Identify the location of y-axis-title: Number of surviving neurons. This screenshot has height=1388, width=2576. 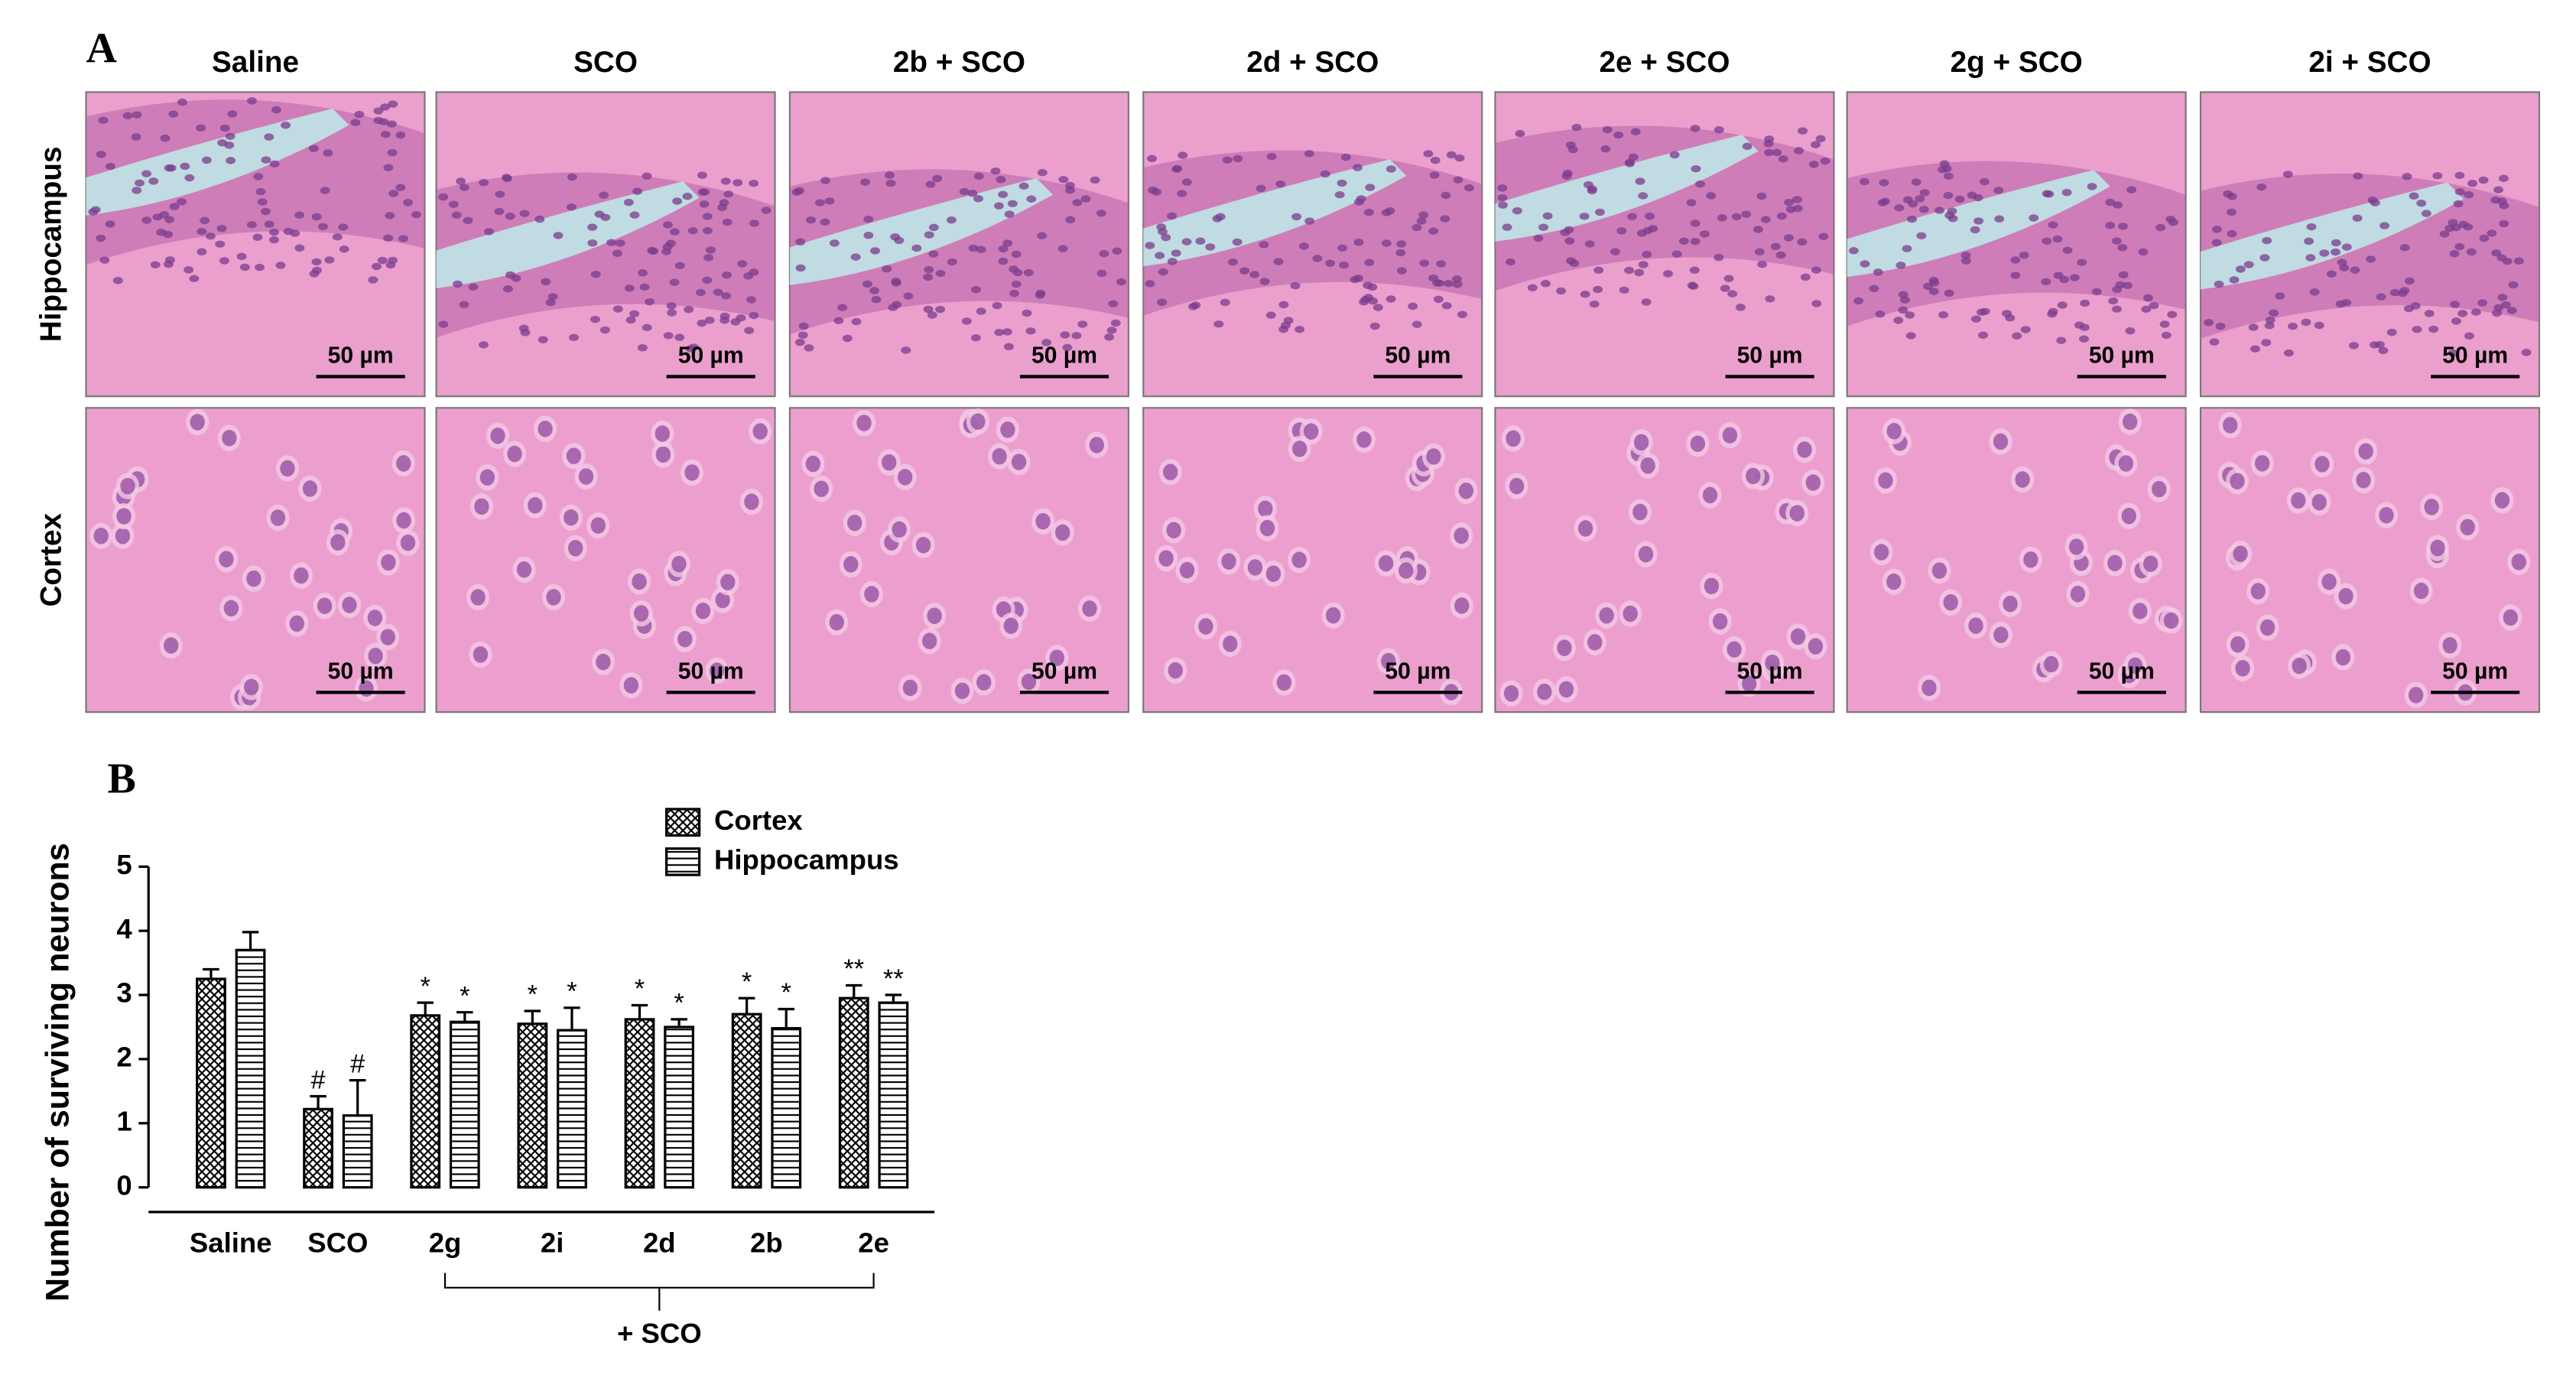
(58, 1072).